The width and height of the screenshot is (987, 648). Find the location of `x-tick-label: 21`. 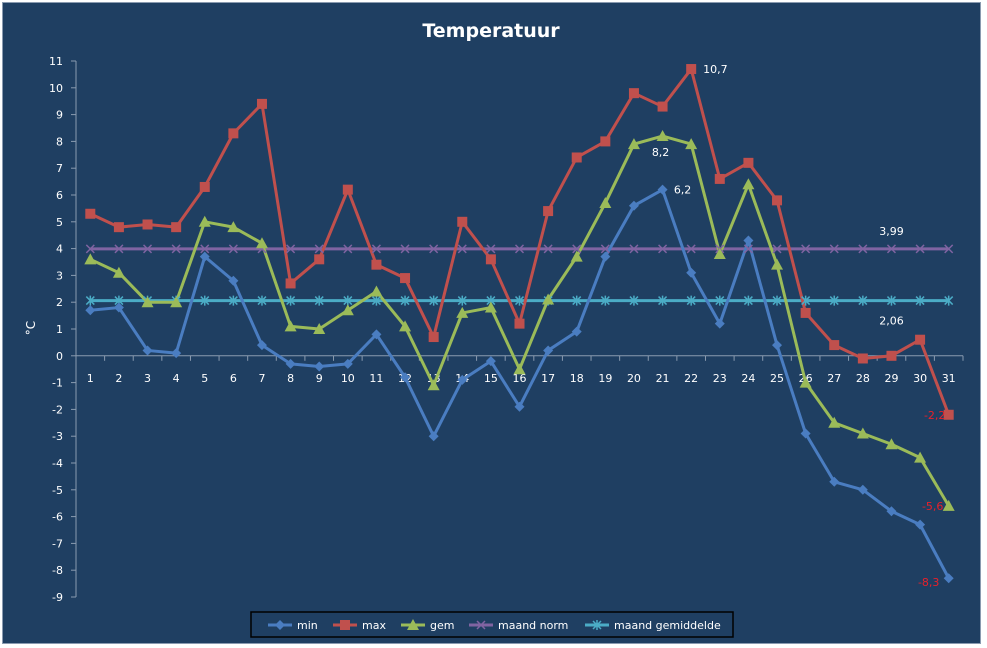

x-tick-label: 21 is located at coordinates (663, 378).